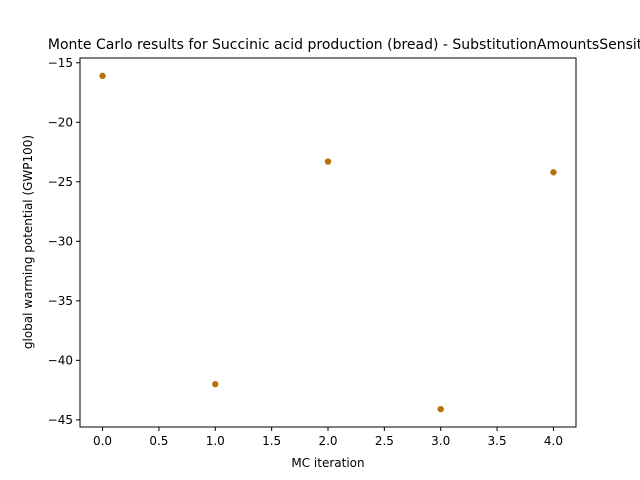 The width and height of the screenshot is (640, 480). Describe the element at coordinates (28, 242) in the screenshot. I see `y-axis-label: global warming potential (GWP100)` at that location.